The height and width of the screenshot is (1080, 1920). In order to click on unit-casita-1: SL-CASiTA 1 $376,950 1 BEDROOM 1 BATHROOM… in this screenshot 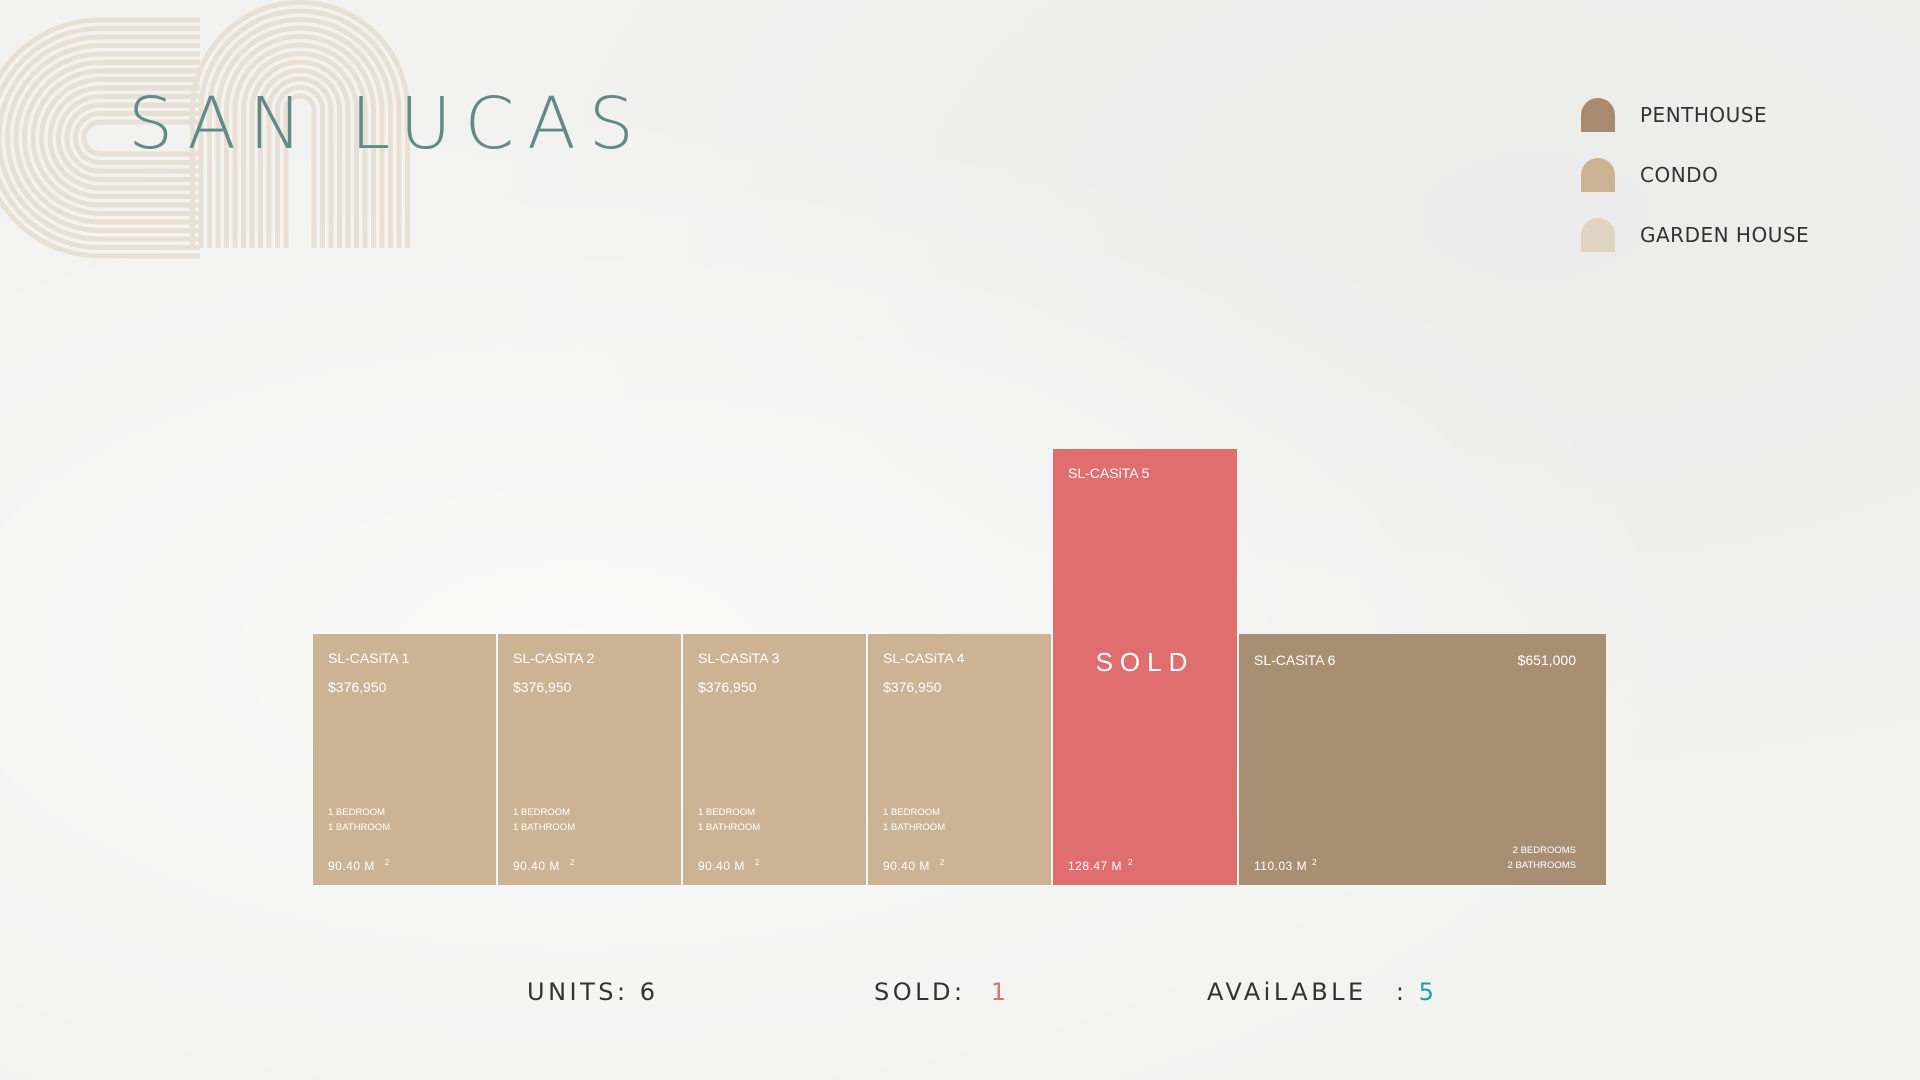, I will do `click(404, 759)`.